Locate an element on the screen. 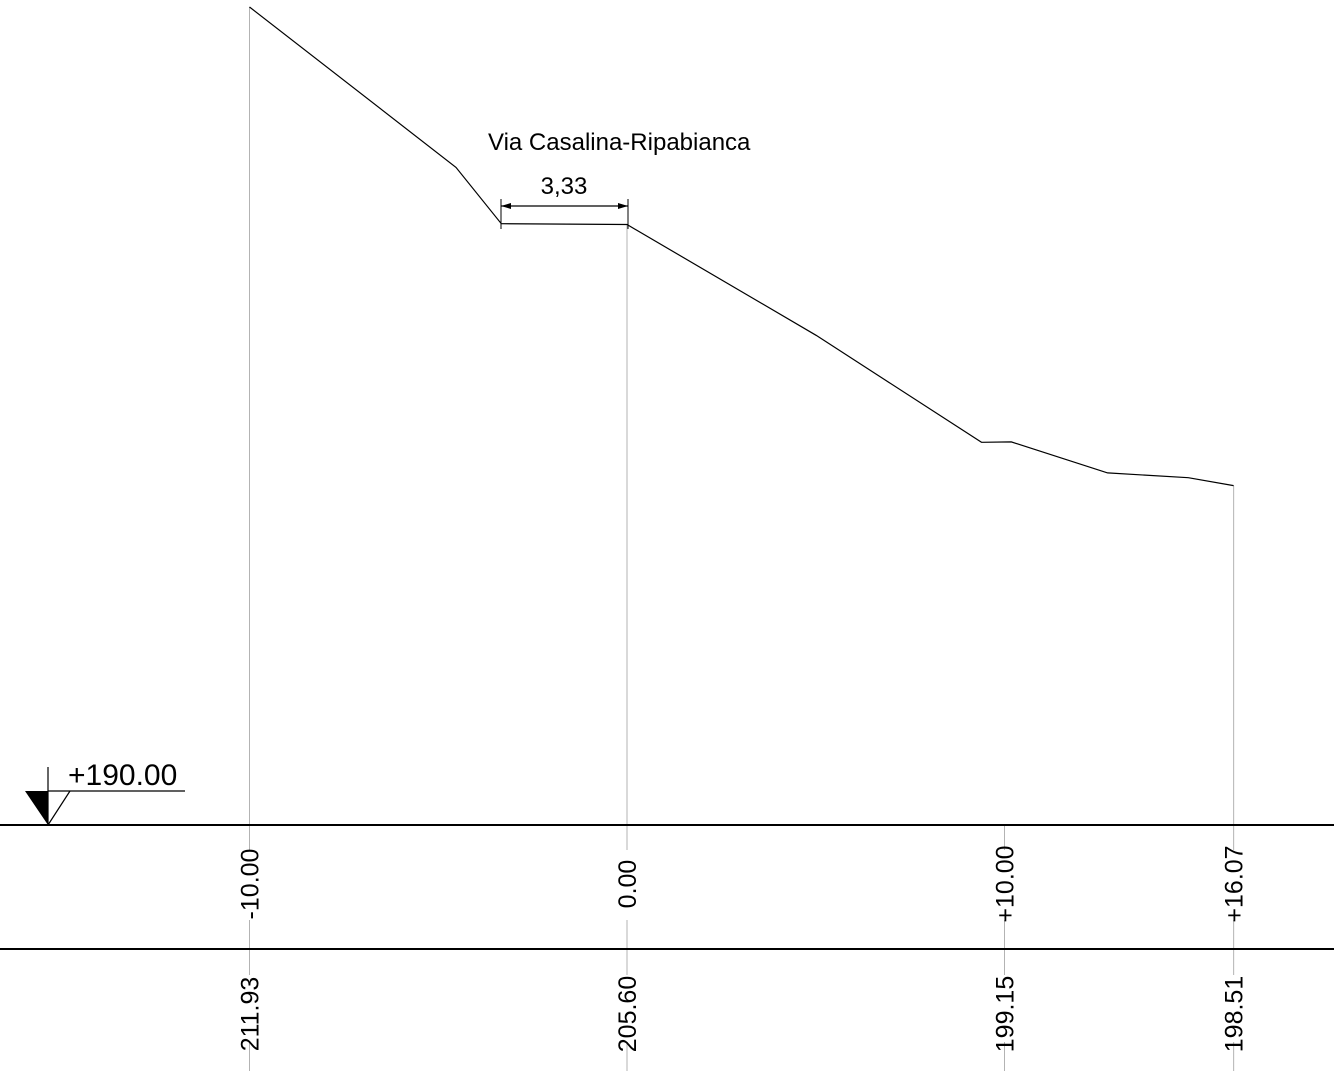  reference-level-marker: +190.00 is located at coordinates (105, 792).